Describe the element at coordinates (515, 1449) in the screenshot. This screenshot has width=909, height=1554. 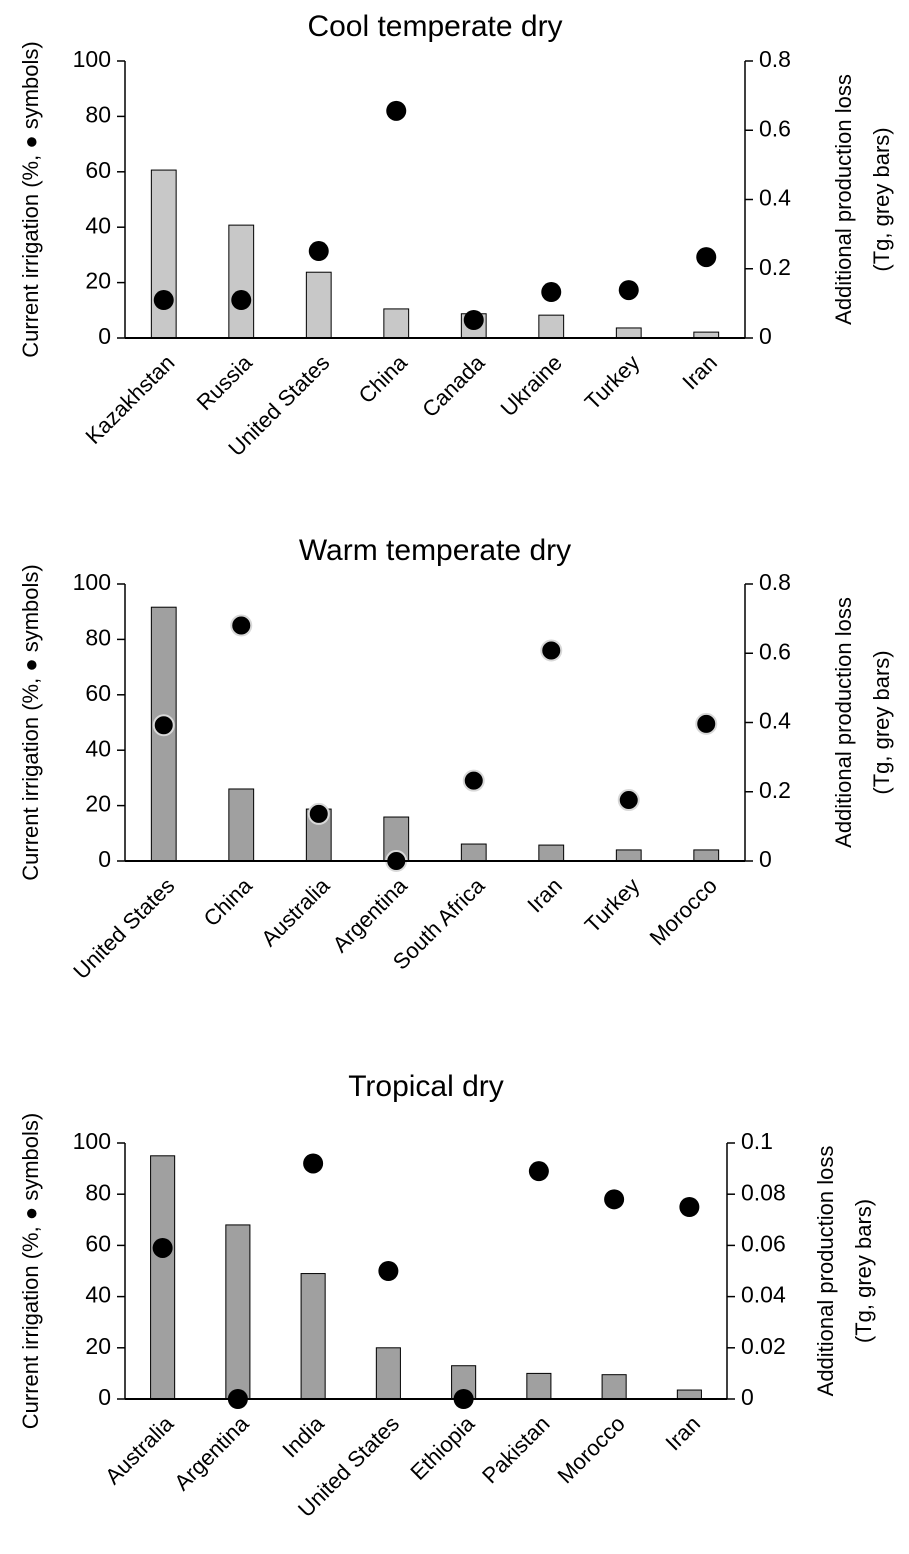
I see `x-tick-label: Pakistan` at that location.